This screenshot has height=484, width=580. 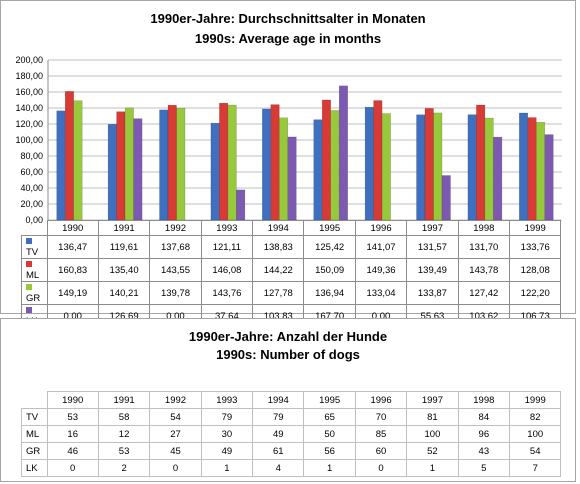 What do you see at coordinates (29, 264) in the screenshot?
I see `legend-key-ml` at bounding box center [29, 264].